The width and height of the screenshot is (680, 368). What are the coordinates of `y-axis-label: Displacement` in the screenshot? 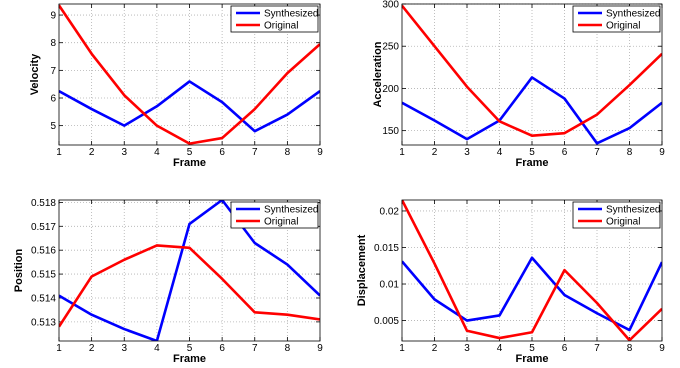 It's located at (362, 270).